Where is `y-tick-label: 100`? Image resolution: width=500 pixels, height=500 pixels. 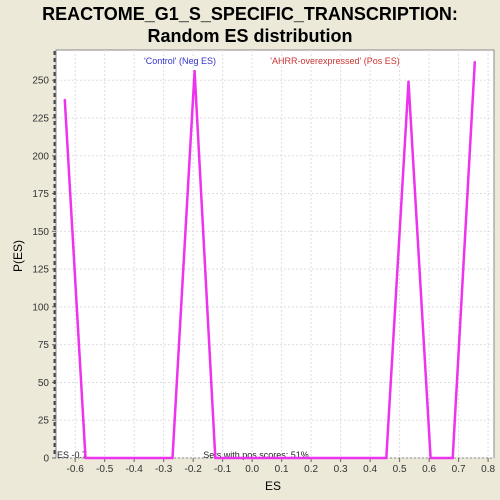 y-tick-label: 100 is located at coordinates (40, 307).